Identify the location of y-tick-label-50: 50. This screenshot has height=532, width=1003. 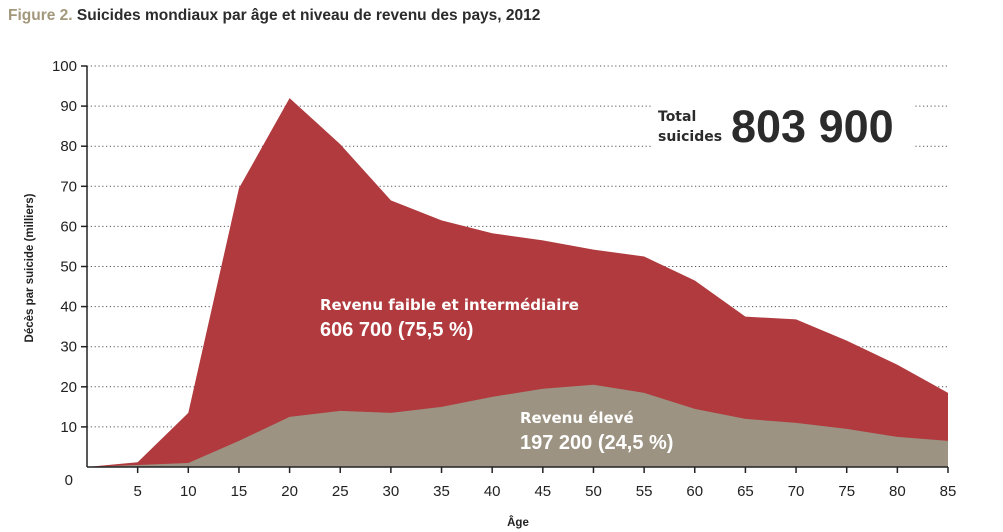
(68, 267).